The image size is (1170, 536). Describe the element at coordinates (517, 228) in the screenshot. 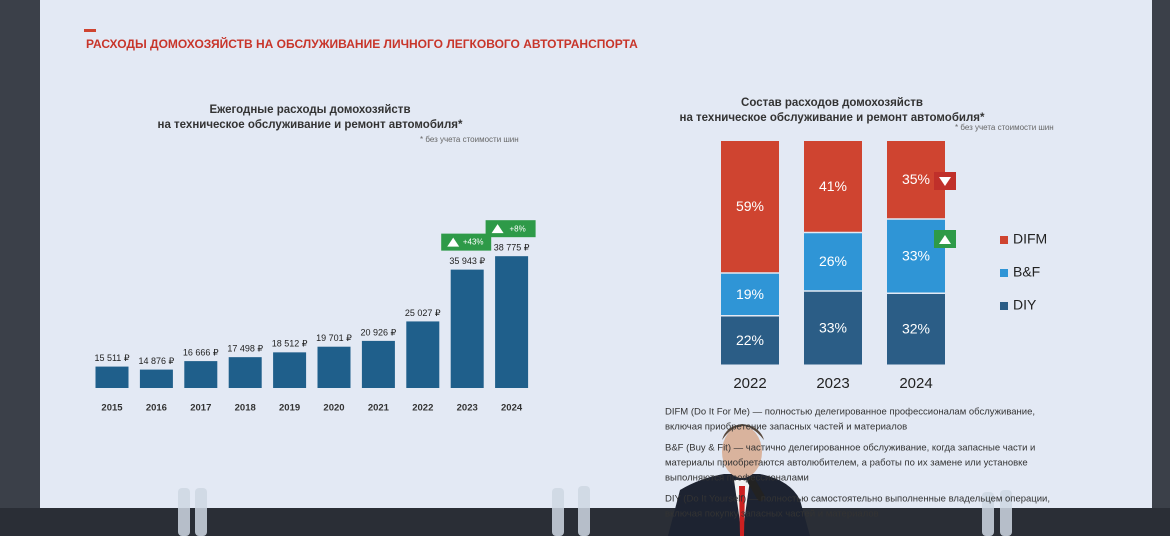

I see `annotation: +8%` at that location.